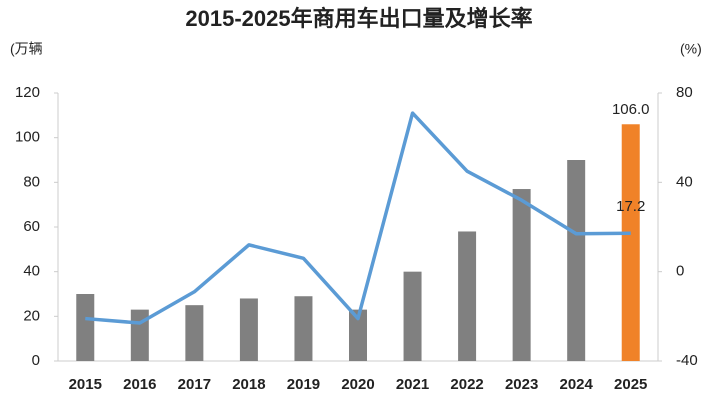 Image resolution: width=718 pixels, height=403 pixels. I want to click on y-tick-label: 0, so click(36, 360).